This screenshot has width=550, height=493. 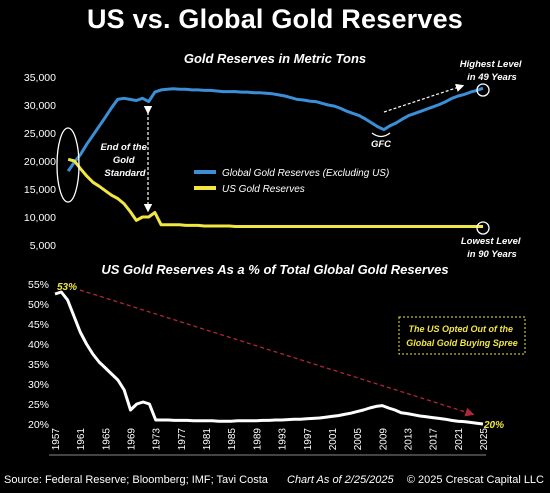 What do you see at coordinates (38, 425) in the screenshot?
I see `y-tick-label: 20%` at bounding box center [38, 425].